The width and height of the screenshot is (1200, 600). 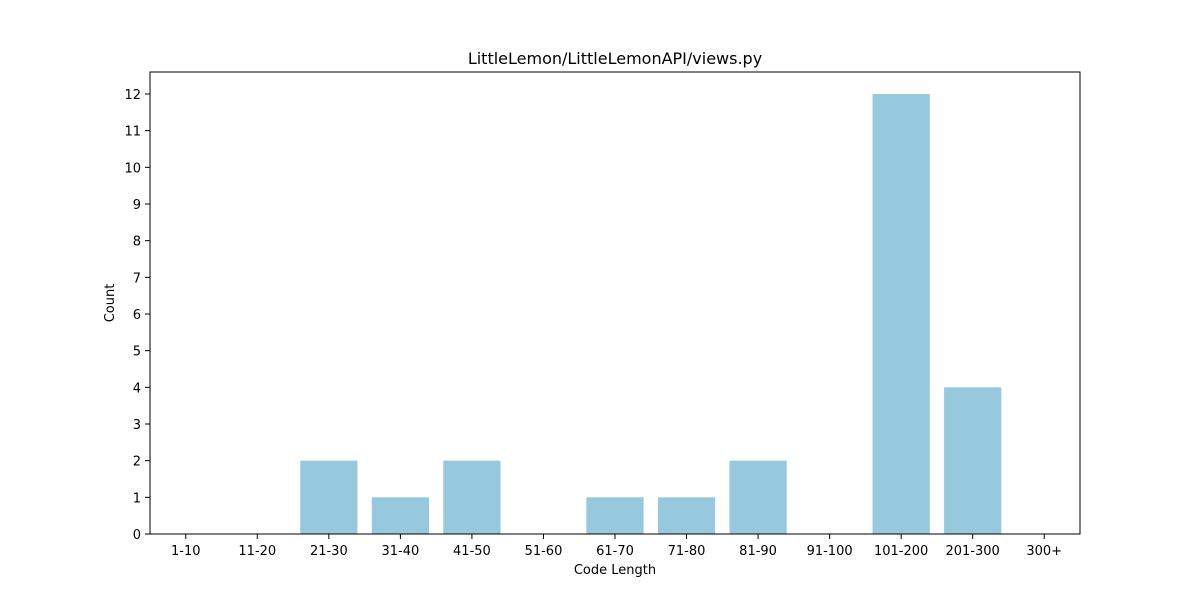 I want to click on x-axis-label: Code Length, so click(x=615, y=570).